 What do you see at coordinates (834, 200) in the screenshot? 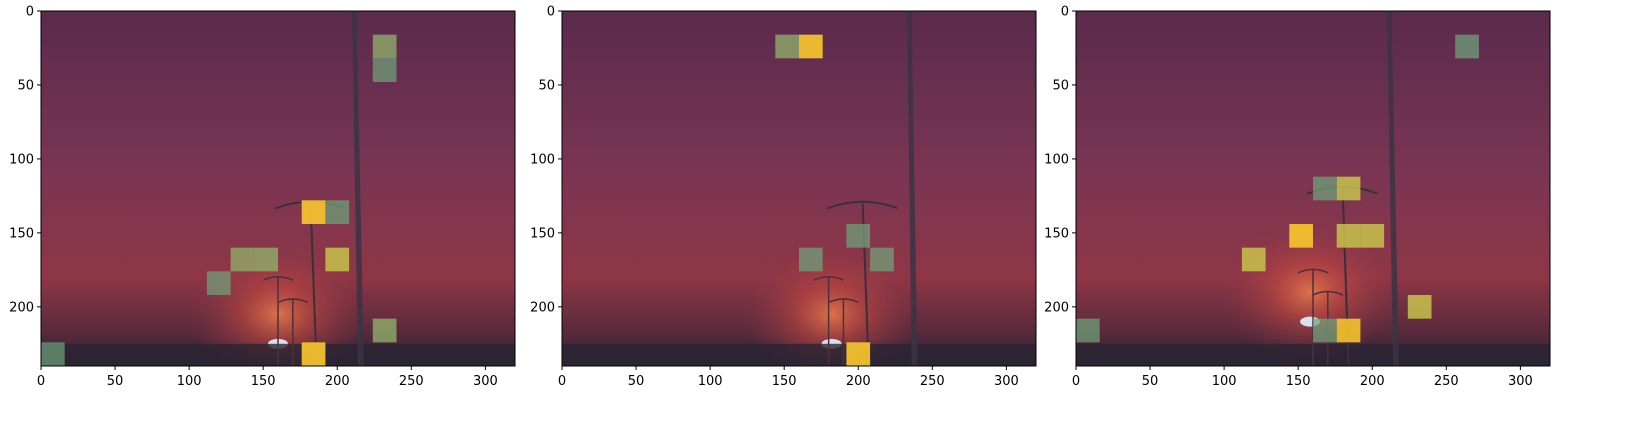
I see `heatmap-cells` at bounding box center [834, 200].